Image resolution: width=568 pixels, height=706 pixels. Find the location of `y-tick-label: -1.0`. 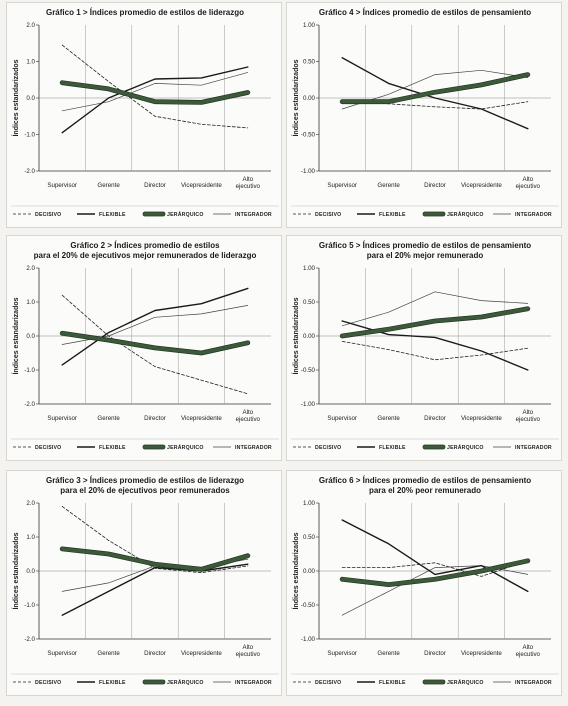

y-tick-label: -1.0 is located at coordinates (29, 605).